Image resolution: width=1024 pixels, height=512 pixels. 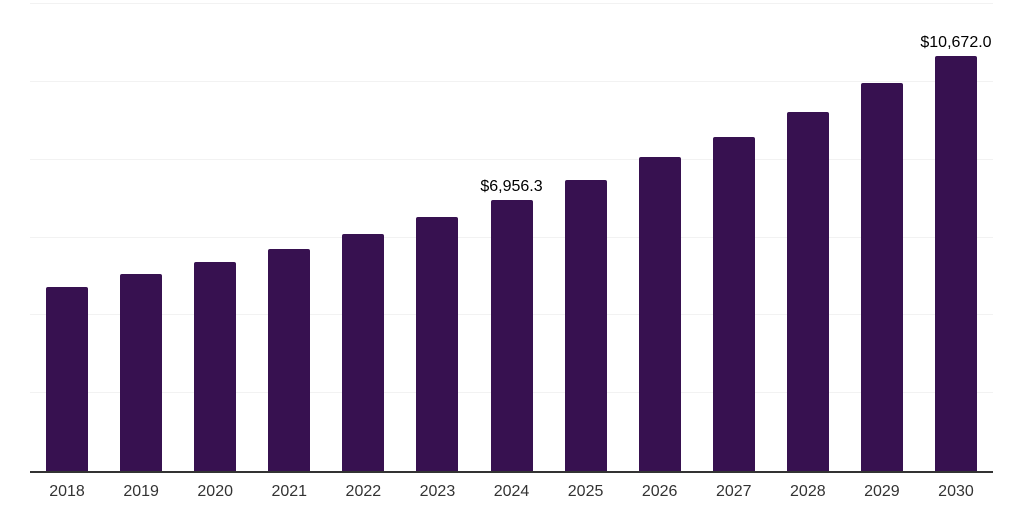 What do you see at coordinates (437, 344) in the screenshot?
I see `bar-2023` at bounding box center [437, 344].